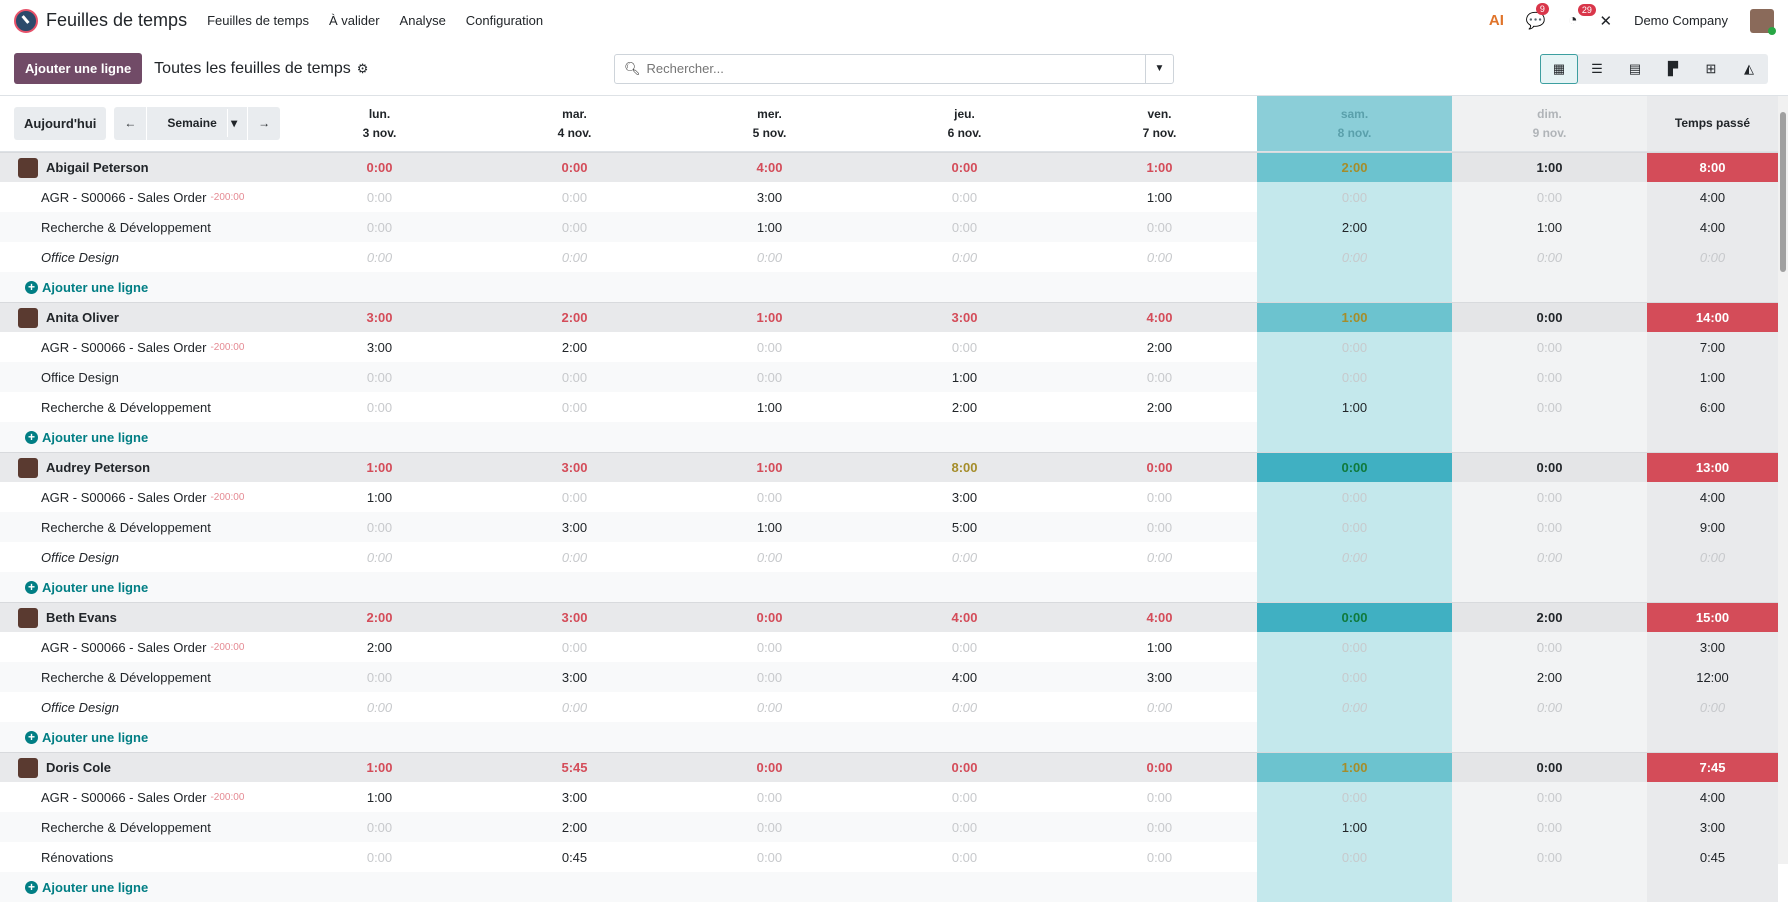 This screenshot has height=902, width=1788. What do you see at coordinates (141, 317) in the screenshot?
I see `employee-label: Anita Oliver` at bounding box center [141, 317].